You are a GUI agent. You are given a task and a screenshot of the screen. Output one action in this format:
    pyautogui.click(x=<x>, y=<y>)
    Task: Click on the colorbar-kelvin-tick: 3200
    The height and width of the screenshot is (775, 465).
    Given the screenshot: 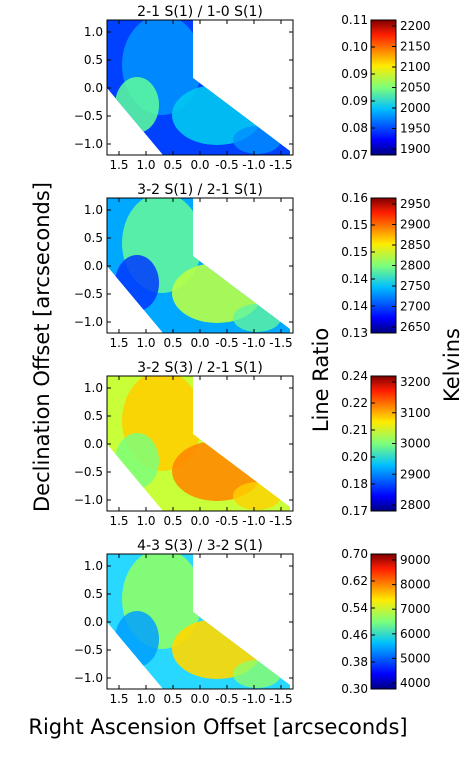 What is the action you would take?
    pyautogui.click(x=415, y=382)
    